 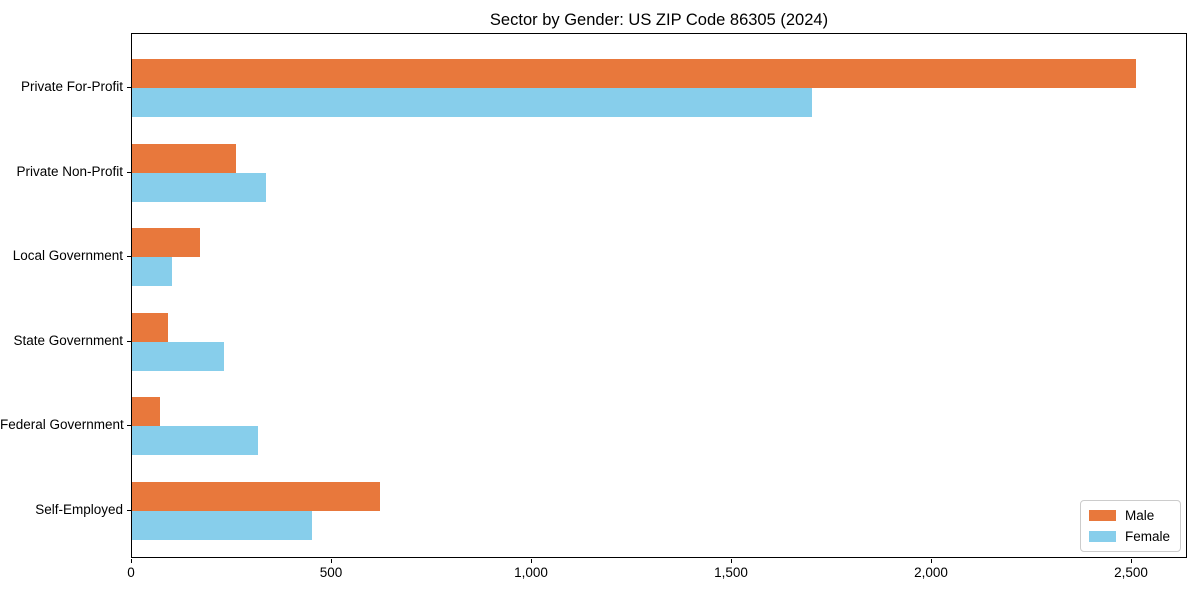 What do you see at coordinates (1147, 536) in the screenshot?
I see `legend-label-female: Female` at bounding box center [1147, 536].